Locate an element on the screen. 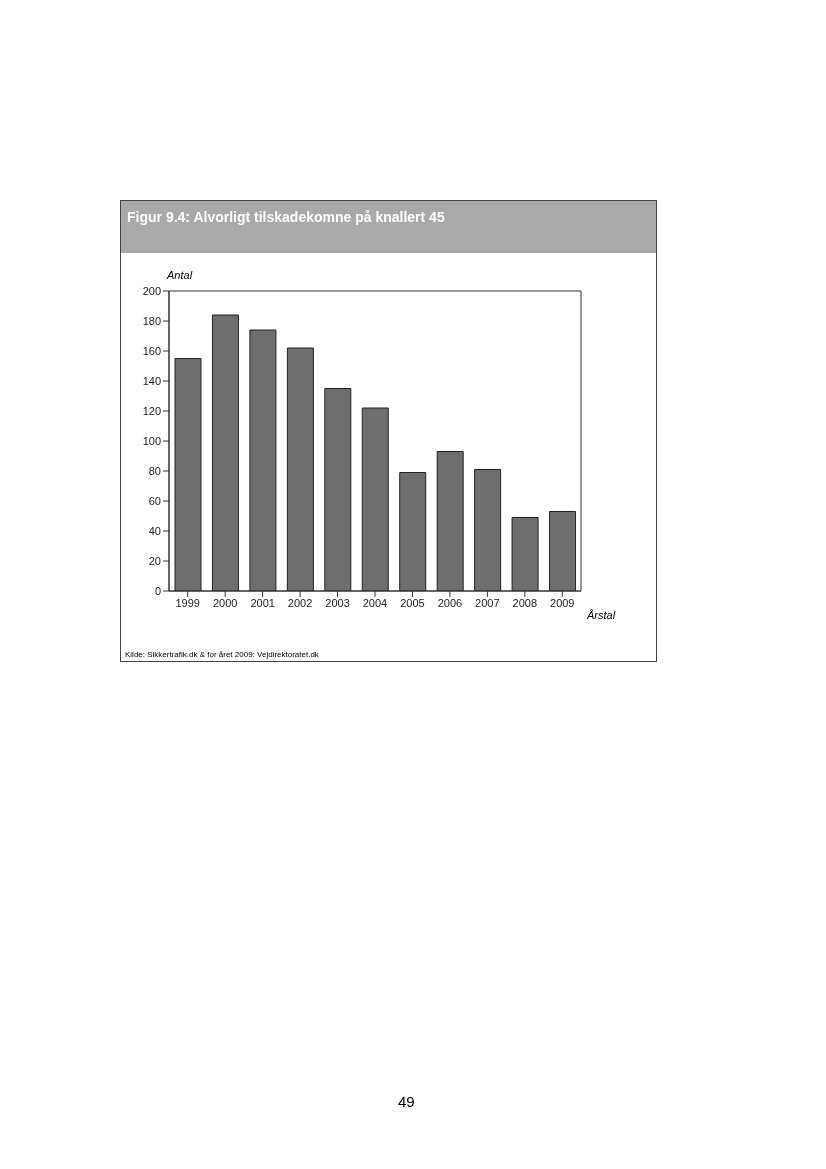  text: 49 is located at coordinates (406, 1101).